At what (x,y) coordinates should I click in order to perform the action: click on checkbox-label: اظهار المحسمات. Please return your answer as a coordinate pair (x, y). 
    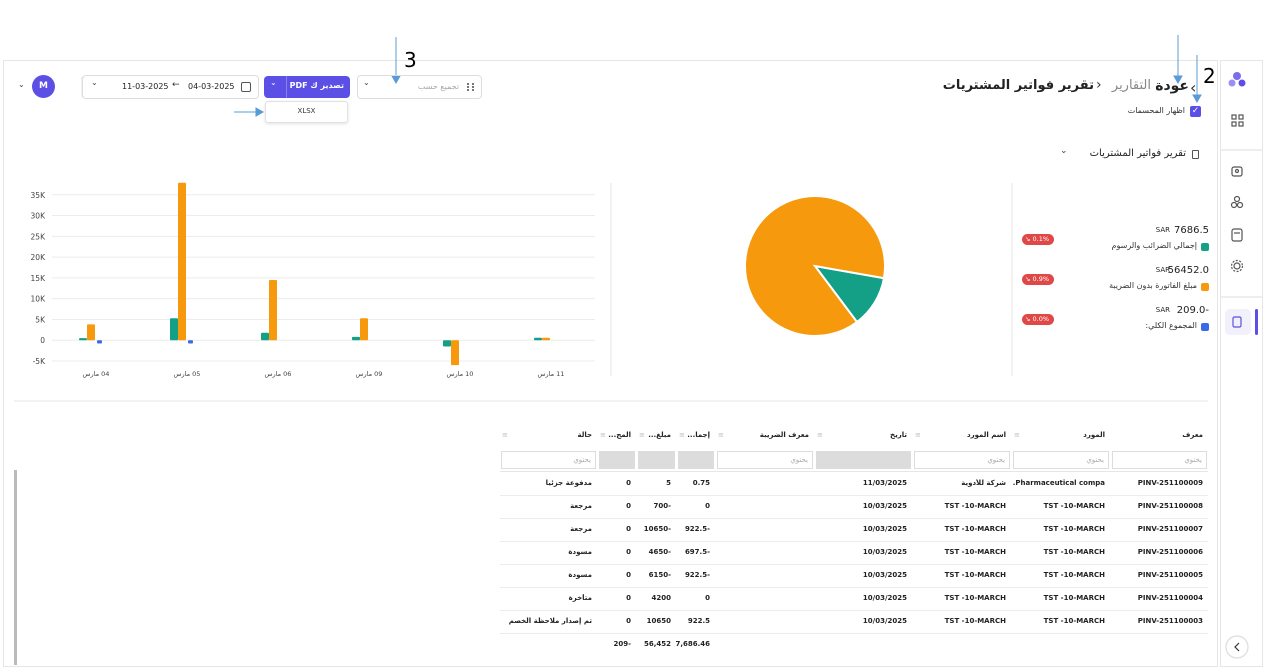
    Looking at the image, I should click on (1156, 110).